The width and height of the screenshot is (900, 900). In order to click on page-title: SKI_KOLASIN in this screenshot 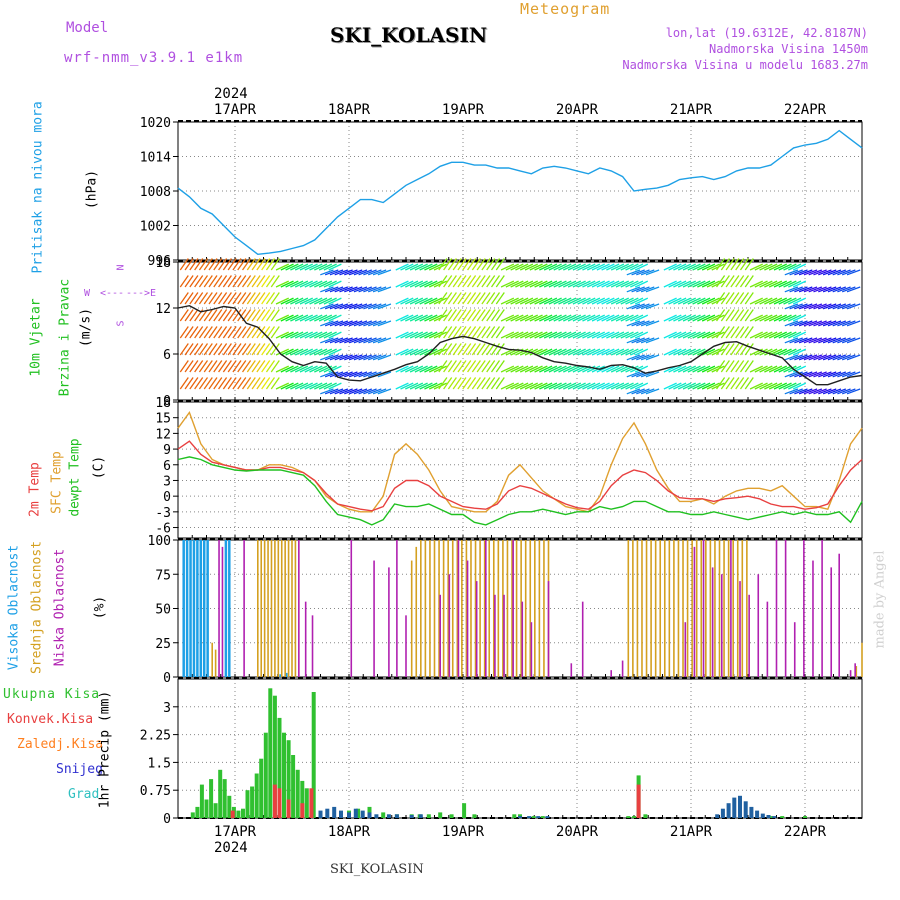, I will do `click(409, 35)`.